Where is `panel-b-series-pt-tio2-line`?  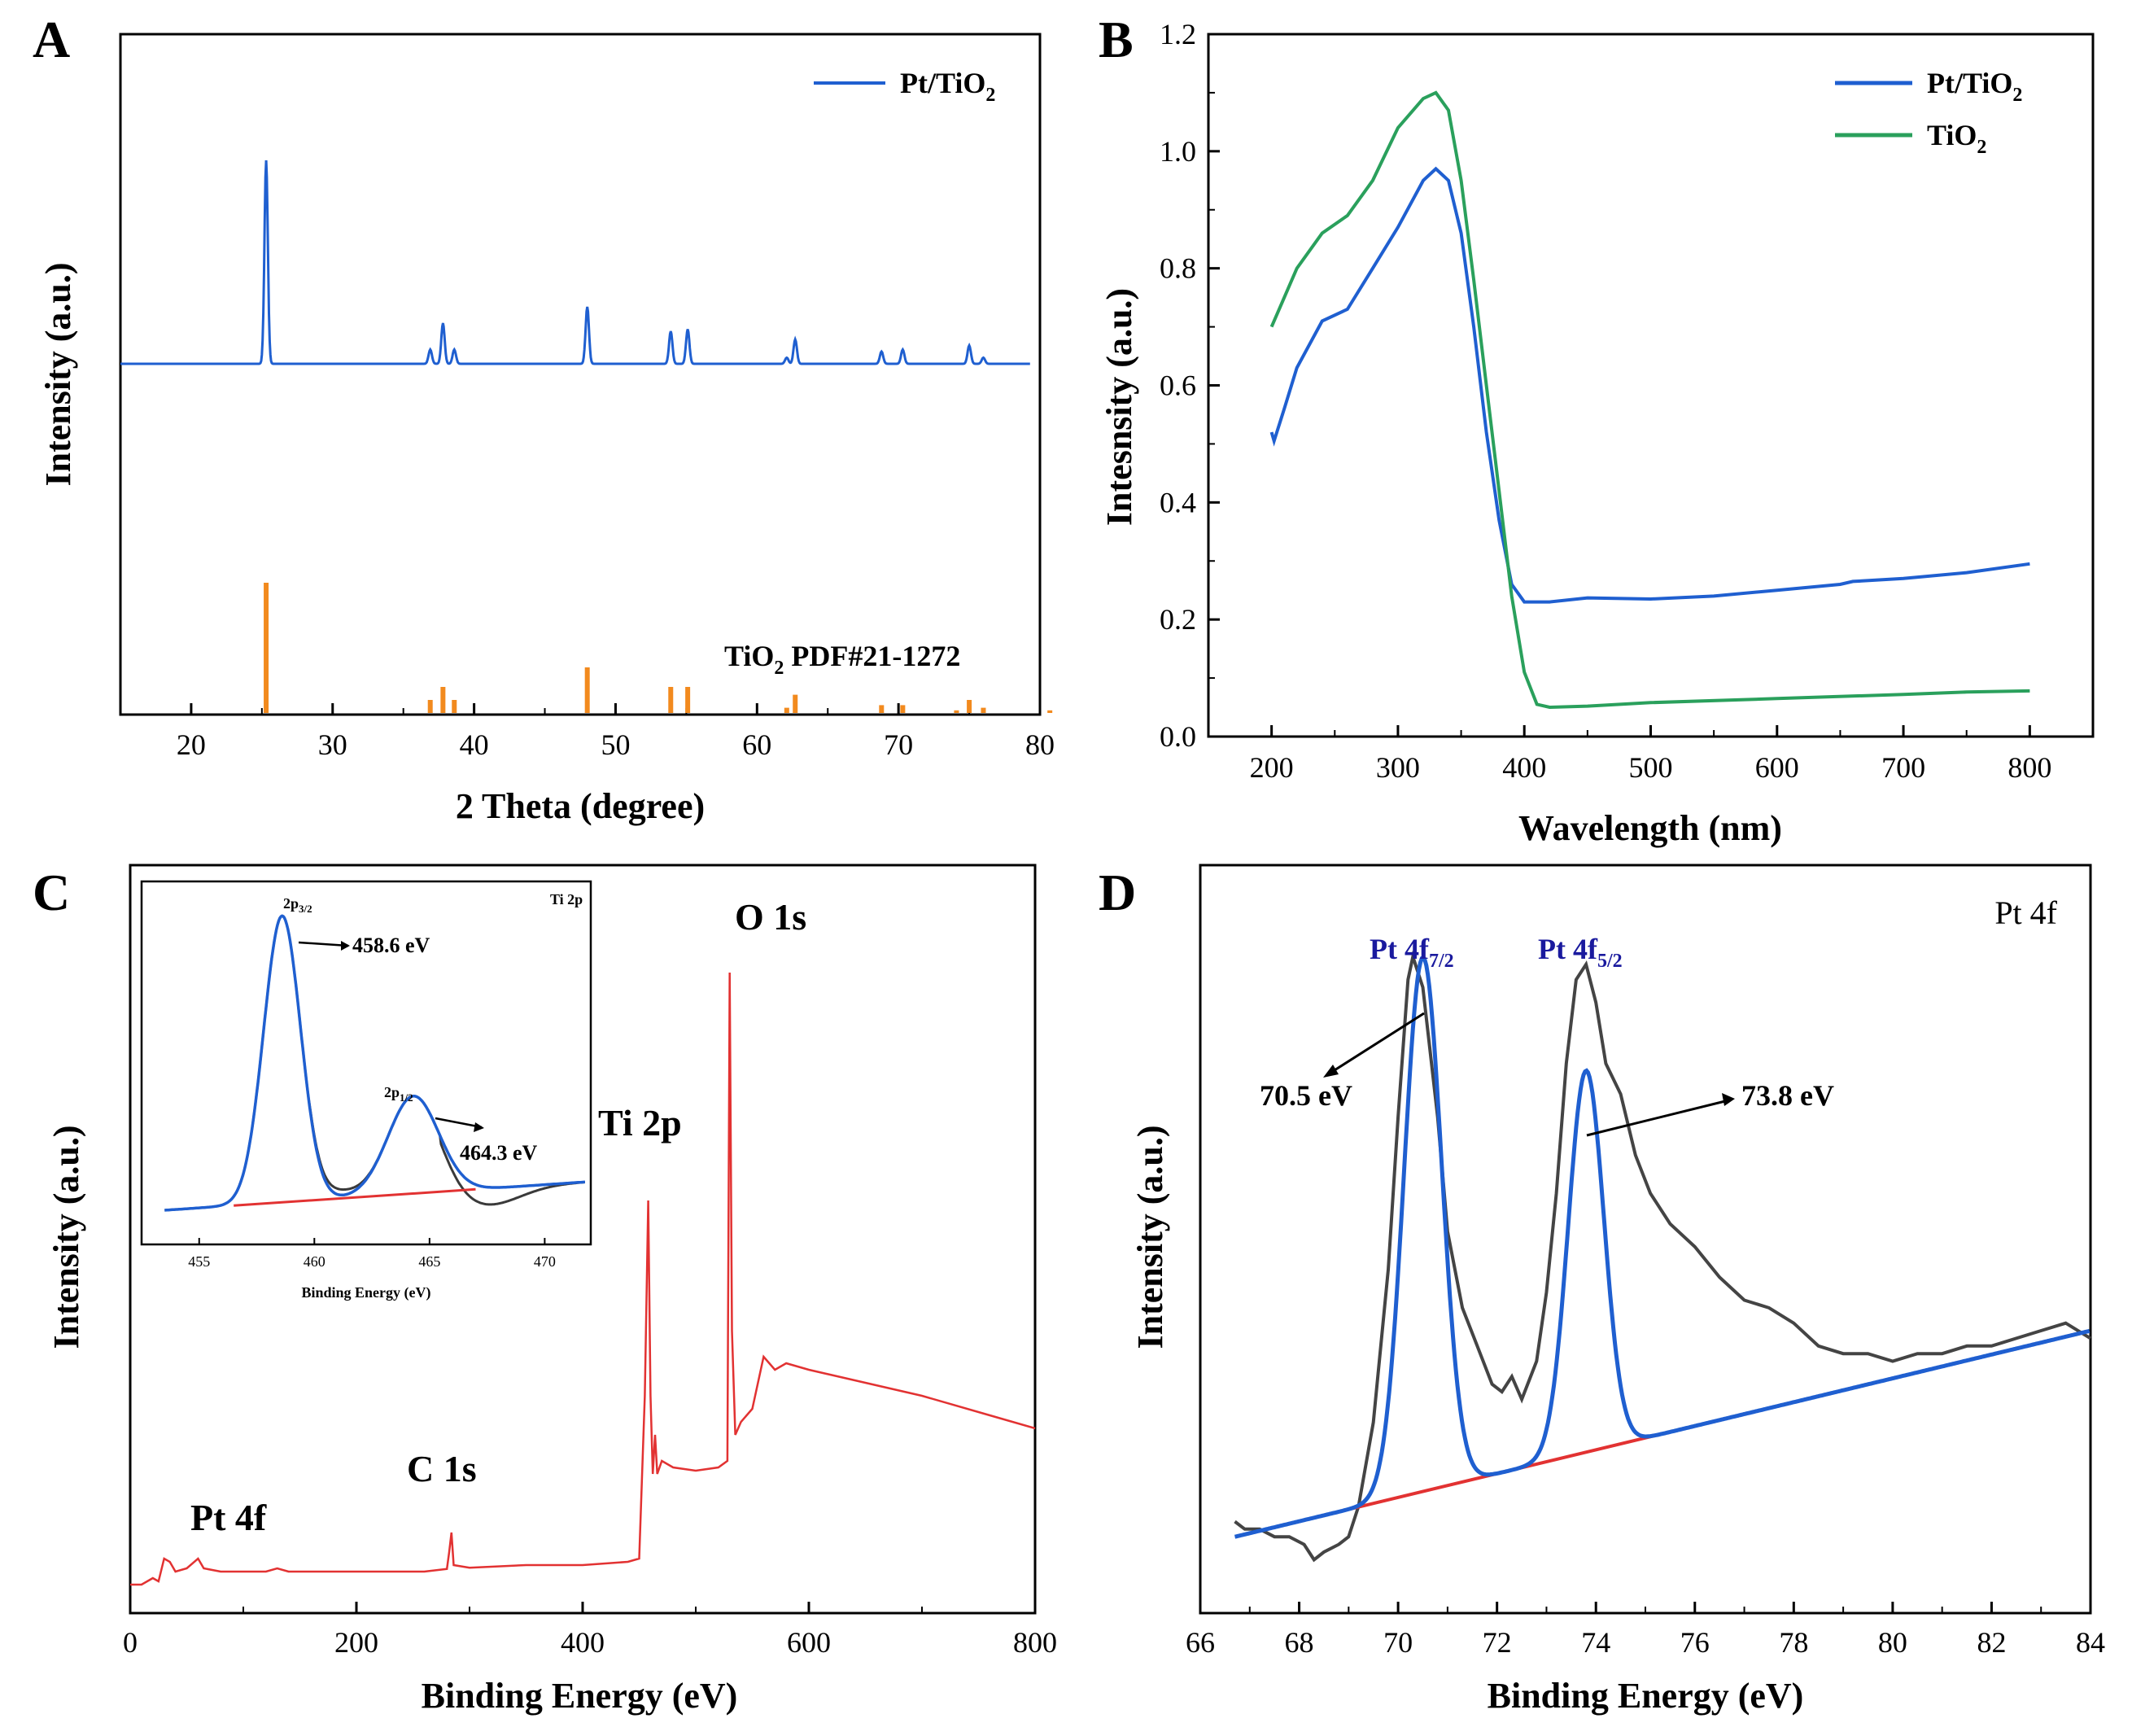
panel-b-series-pt-tio2-line is located at coordinates (1649, 385).